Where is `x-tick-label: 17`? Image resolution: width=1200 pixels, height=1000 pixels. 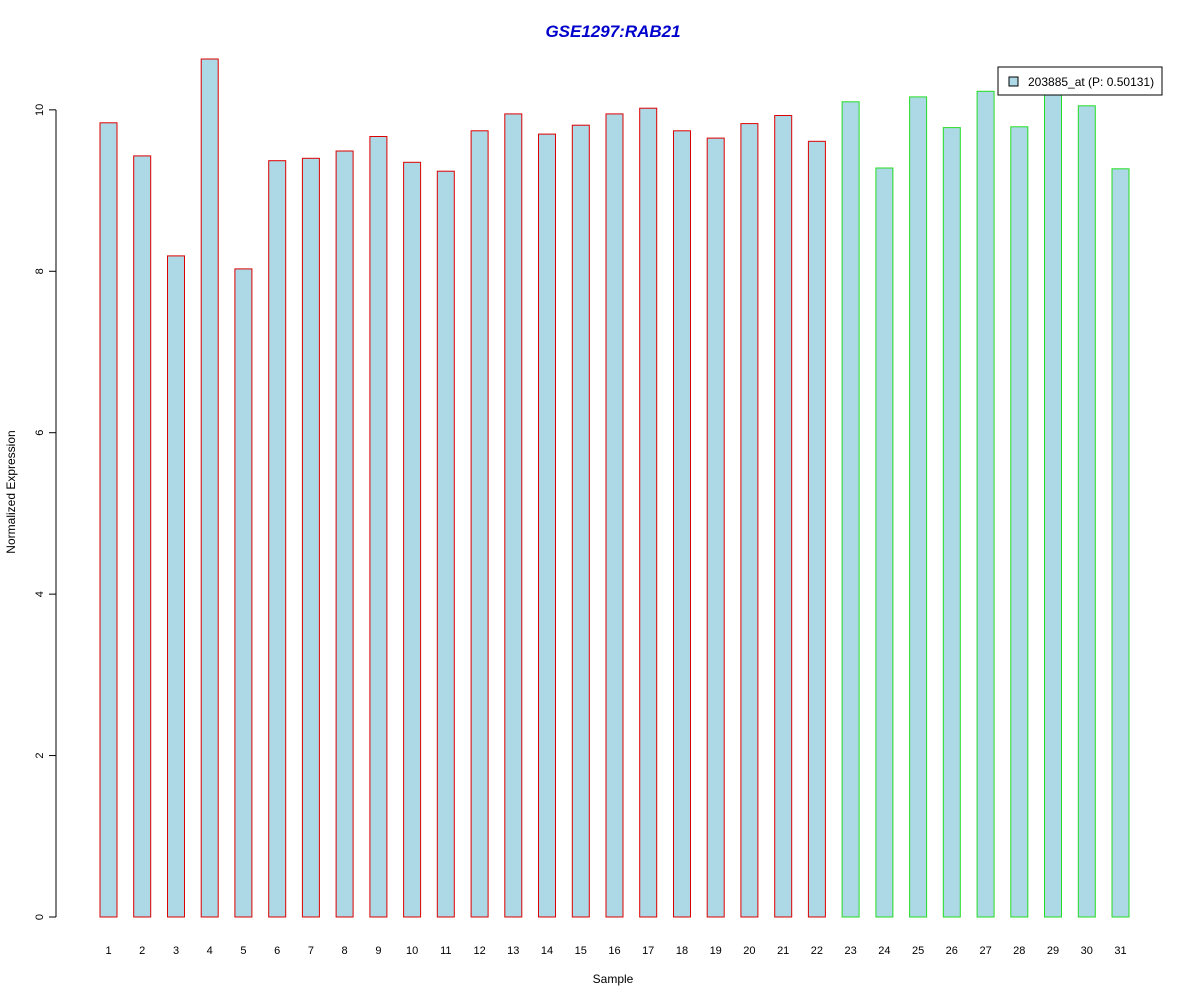 x-tick-label: 17 is located at coordinates (648, 951).